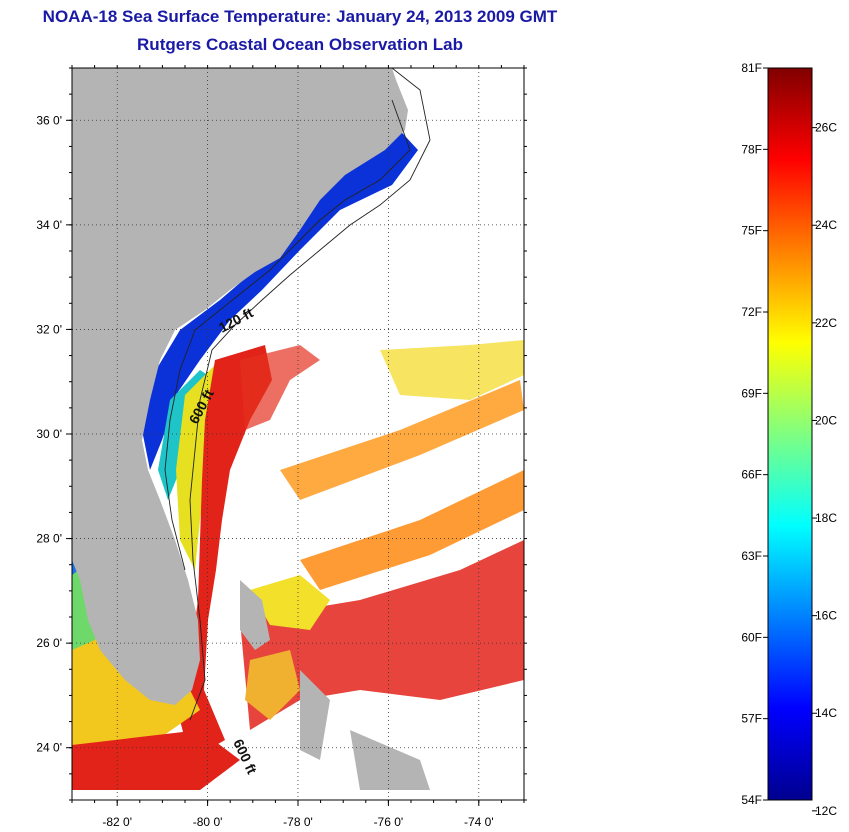  What do you see at coordinates (826, 323) in the screenshot?
I see `colorbar-c-label: 22C` at bounding box center [826, 323].